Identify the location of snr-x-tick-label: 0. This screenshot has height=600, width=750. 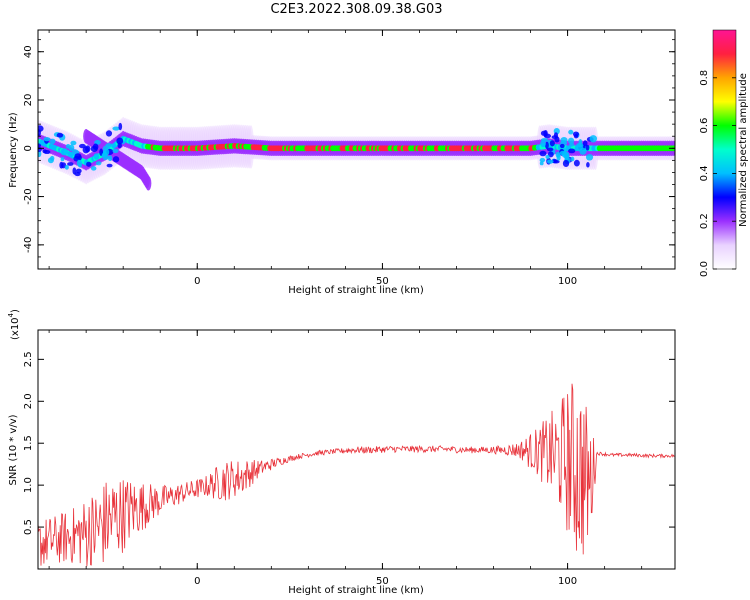
(197, 581).